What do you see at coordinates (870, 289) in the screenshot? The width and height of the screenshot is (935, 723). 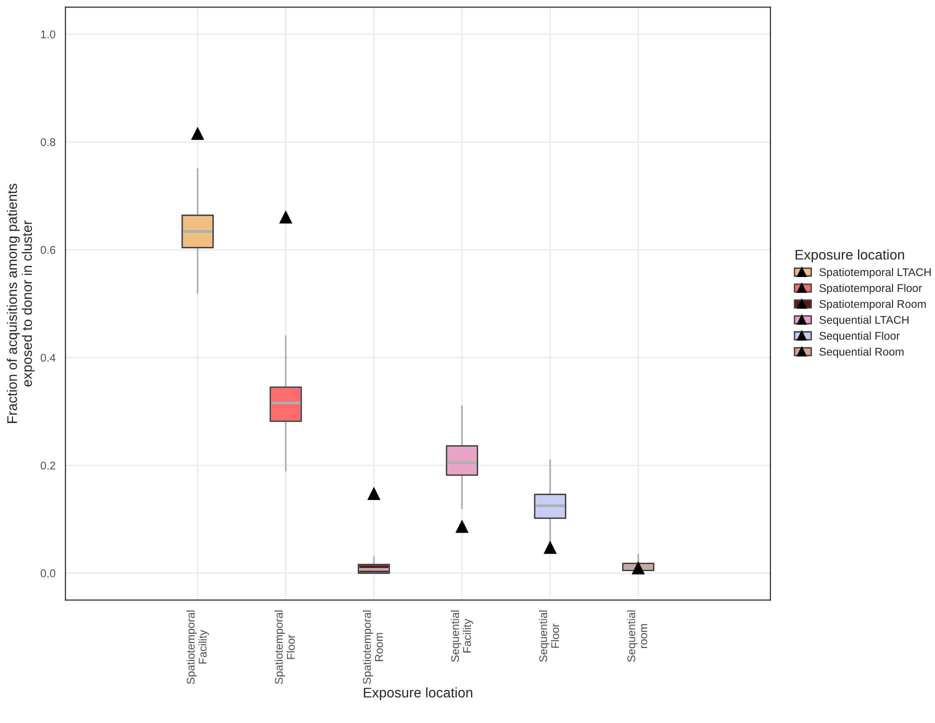 I see `legend-label: Spatiotemporal Floor` at bounding box center [870, 289].